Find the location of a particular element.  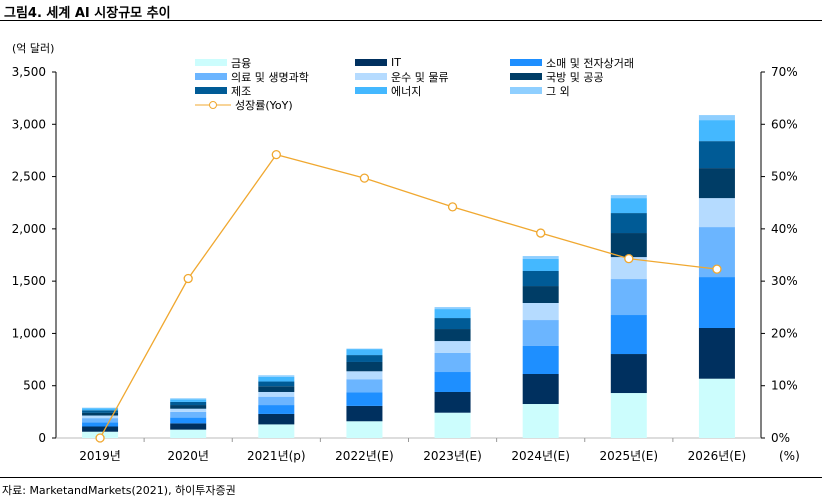

right-tick-label: 30% is located at coordinates (784, 281).